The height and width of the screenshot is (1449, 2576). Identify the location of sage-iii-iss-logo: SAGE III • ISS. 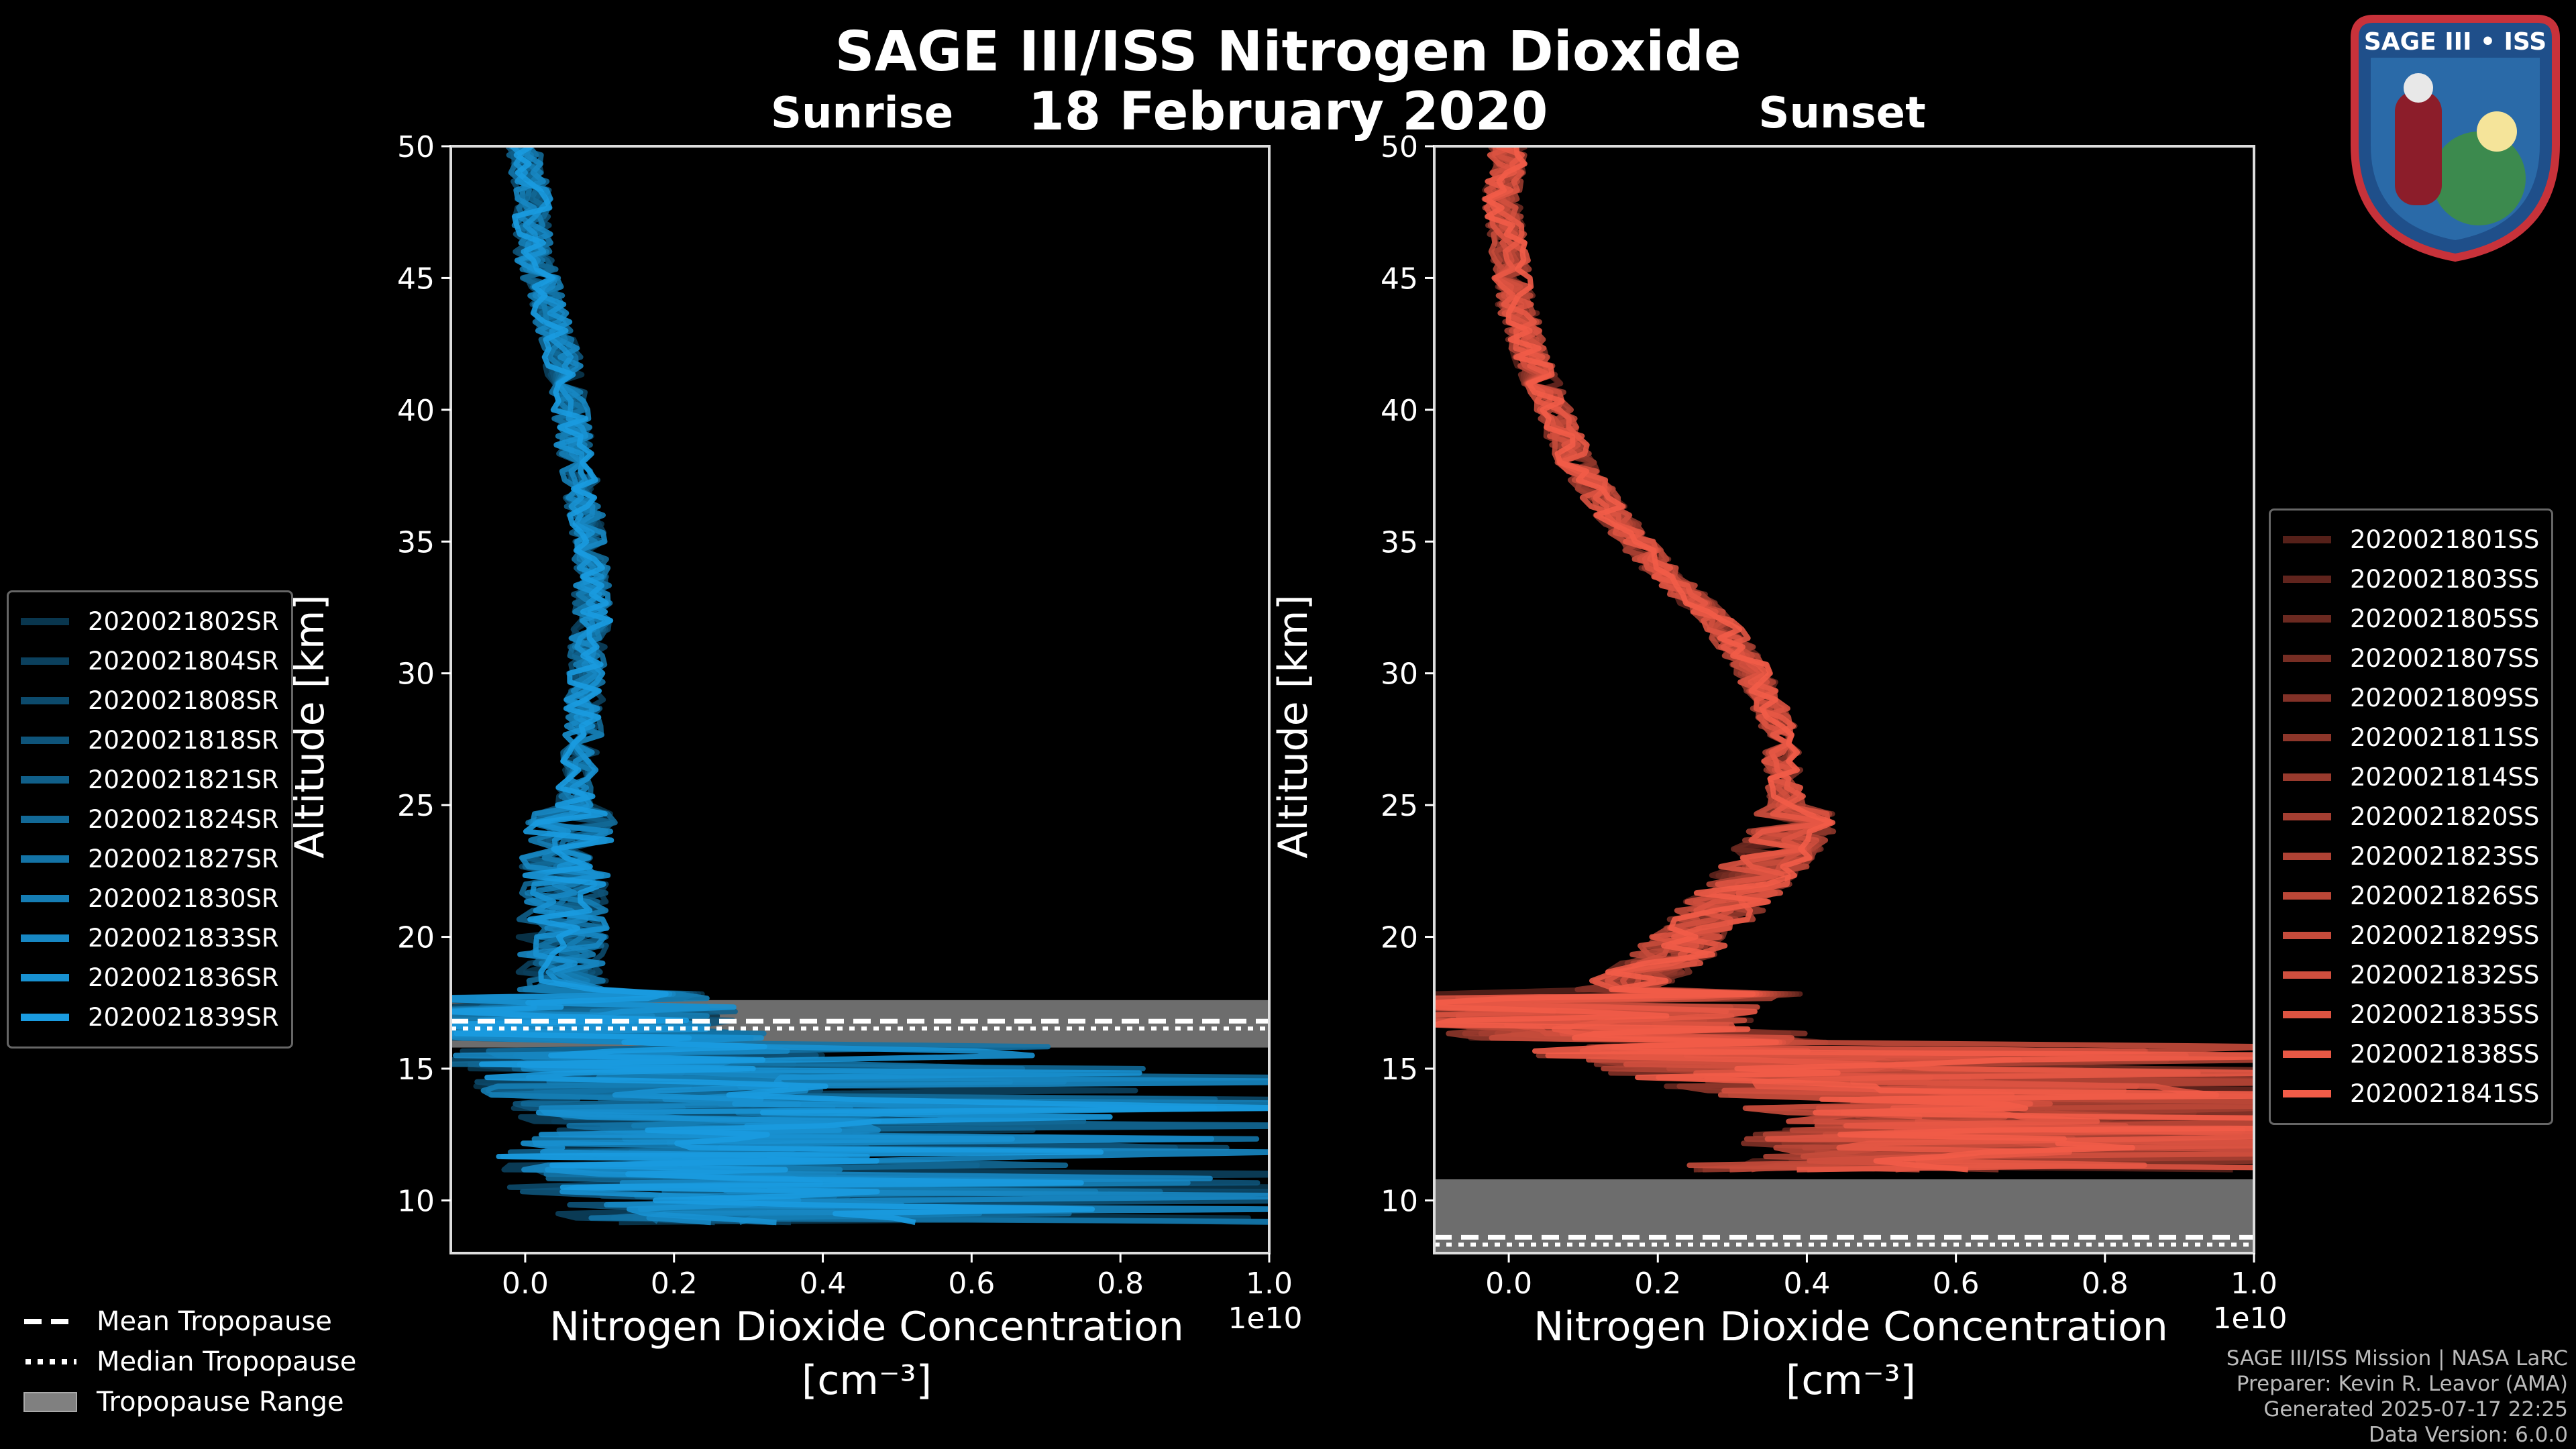
(2455, 138).